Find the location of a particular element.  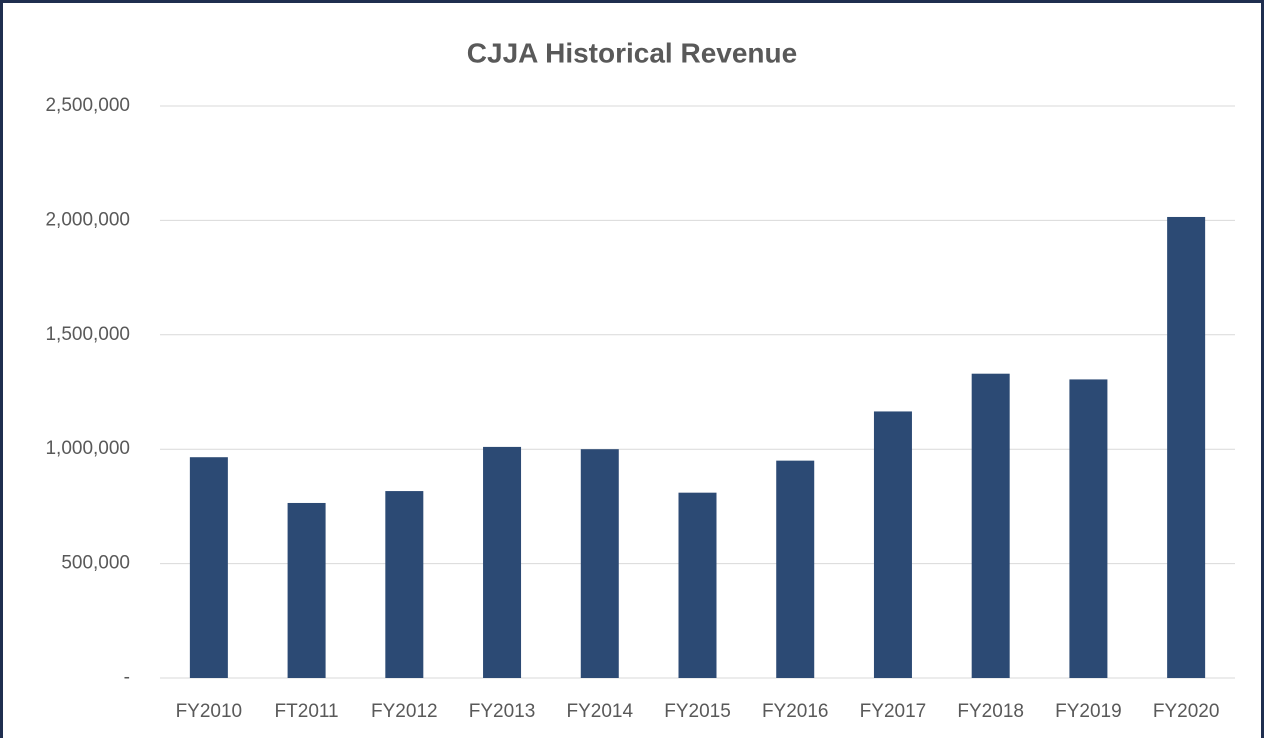

y-tick-label: 500,000 is located at coordinates (95, 563).